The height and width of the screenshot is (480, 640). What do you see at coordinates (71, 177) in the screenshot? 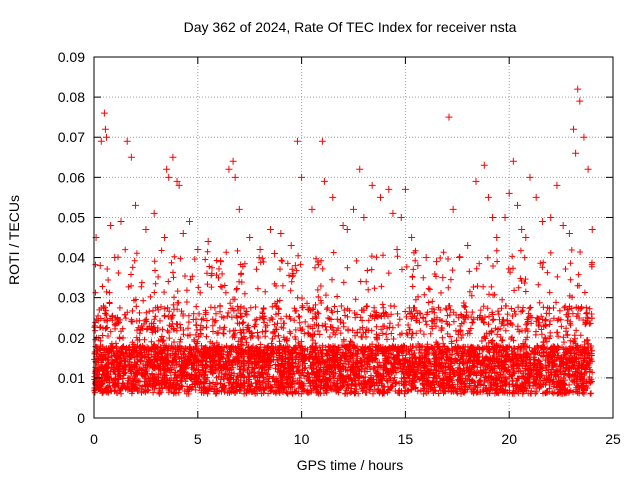
I see `y-tick-label: 0.06` at bounding box center [71, 177].